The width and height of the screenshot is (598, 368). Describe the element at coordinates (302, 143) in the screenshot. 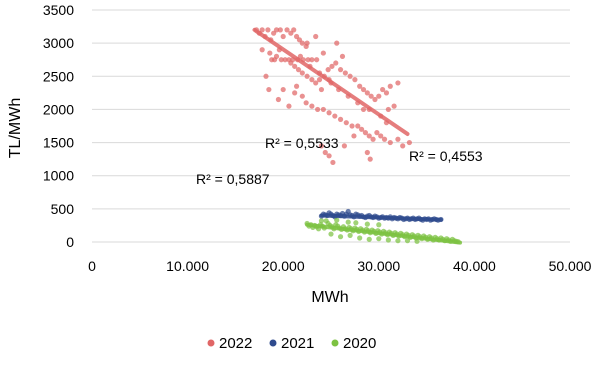

I see `r2-annotation-2022: R² = 0,5533` at that location.